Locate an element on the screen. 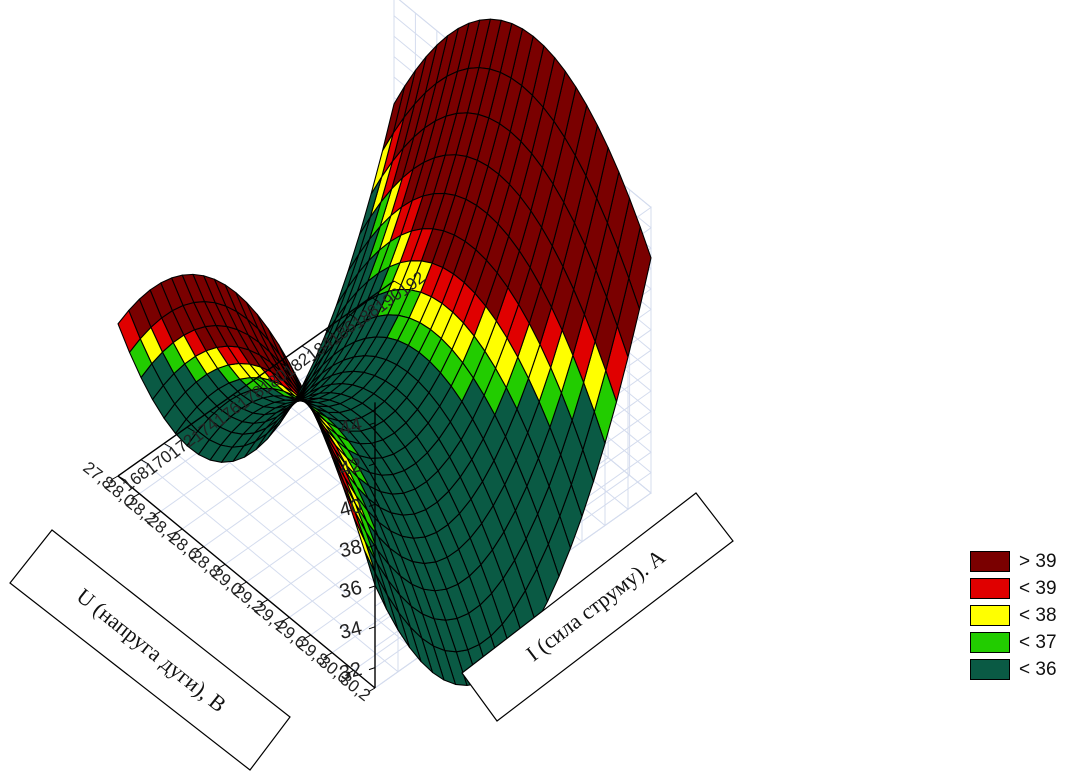 This screenshot has height=783, width=1087. legend-item: < 36 is located at coordinates (1025, 669).